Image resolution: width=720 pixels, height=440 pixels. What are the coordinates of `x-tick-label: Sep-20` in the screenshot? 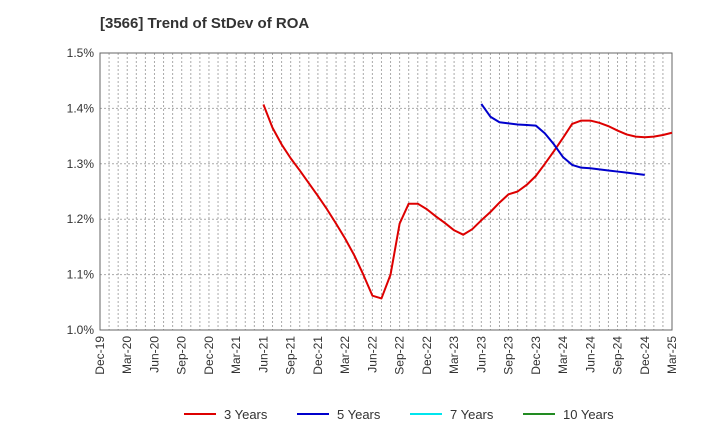 It's located at (182, 355).